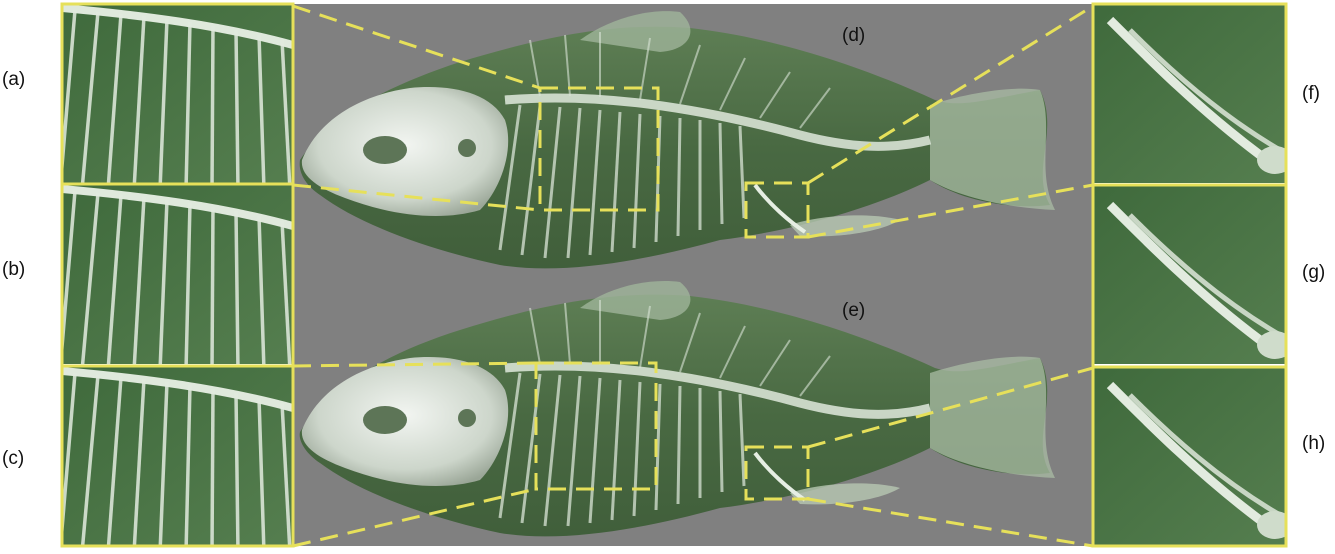  I want to click on label-a: (a), so click(14, 79).